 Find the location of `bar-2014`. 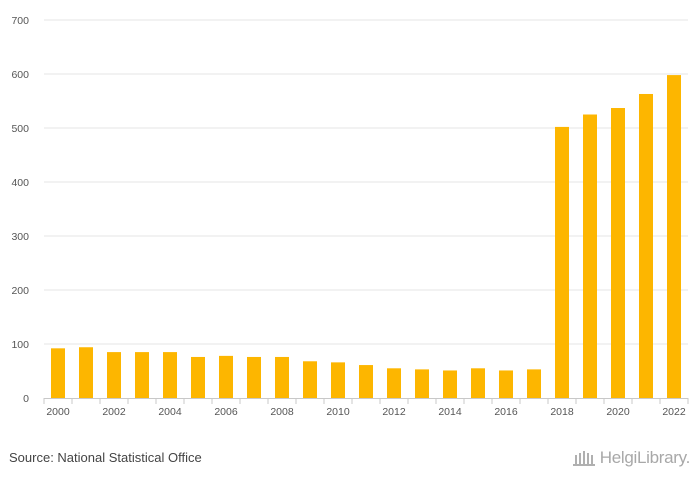

bar-2014 is located at coordinates (450, 384).